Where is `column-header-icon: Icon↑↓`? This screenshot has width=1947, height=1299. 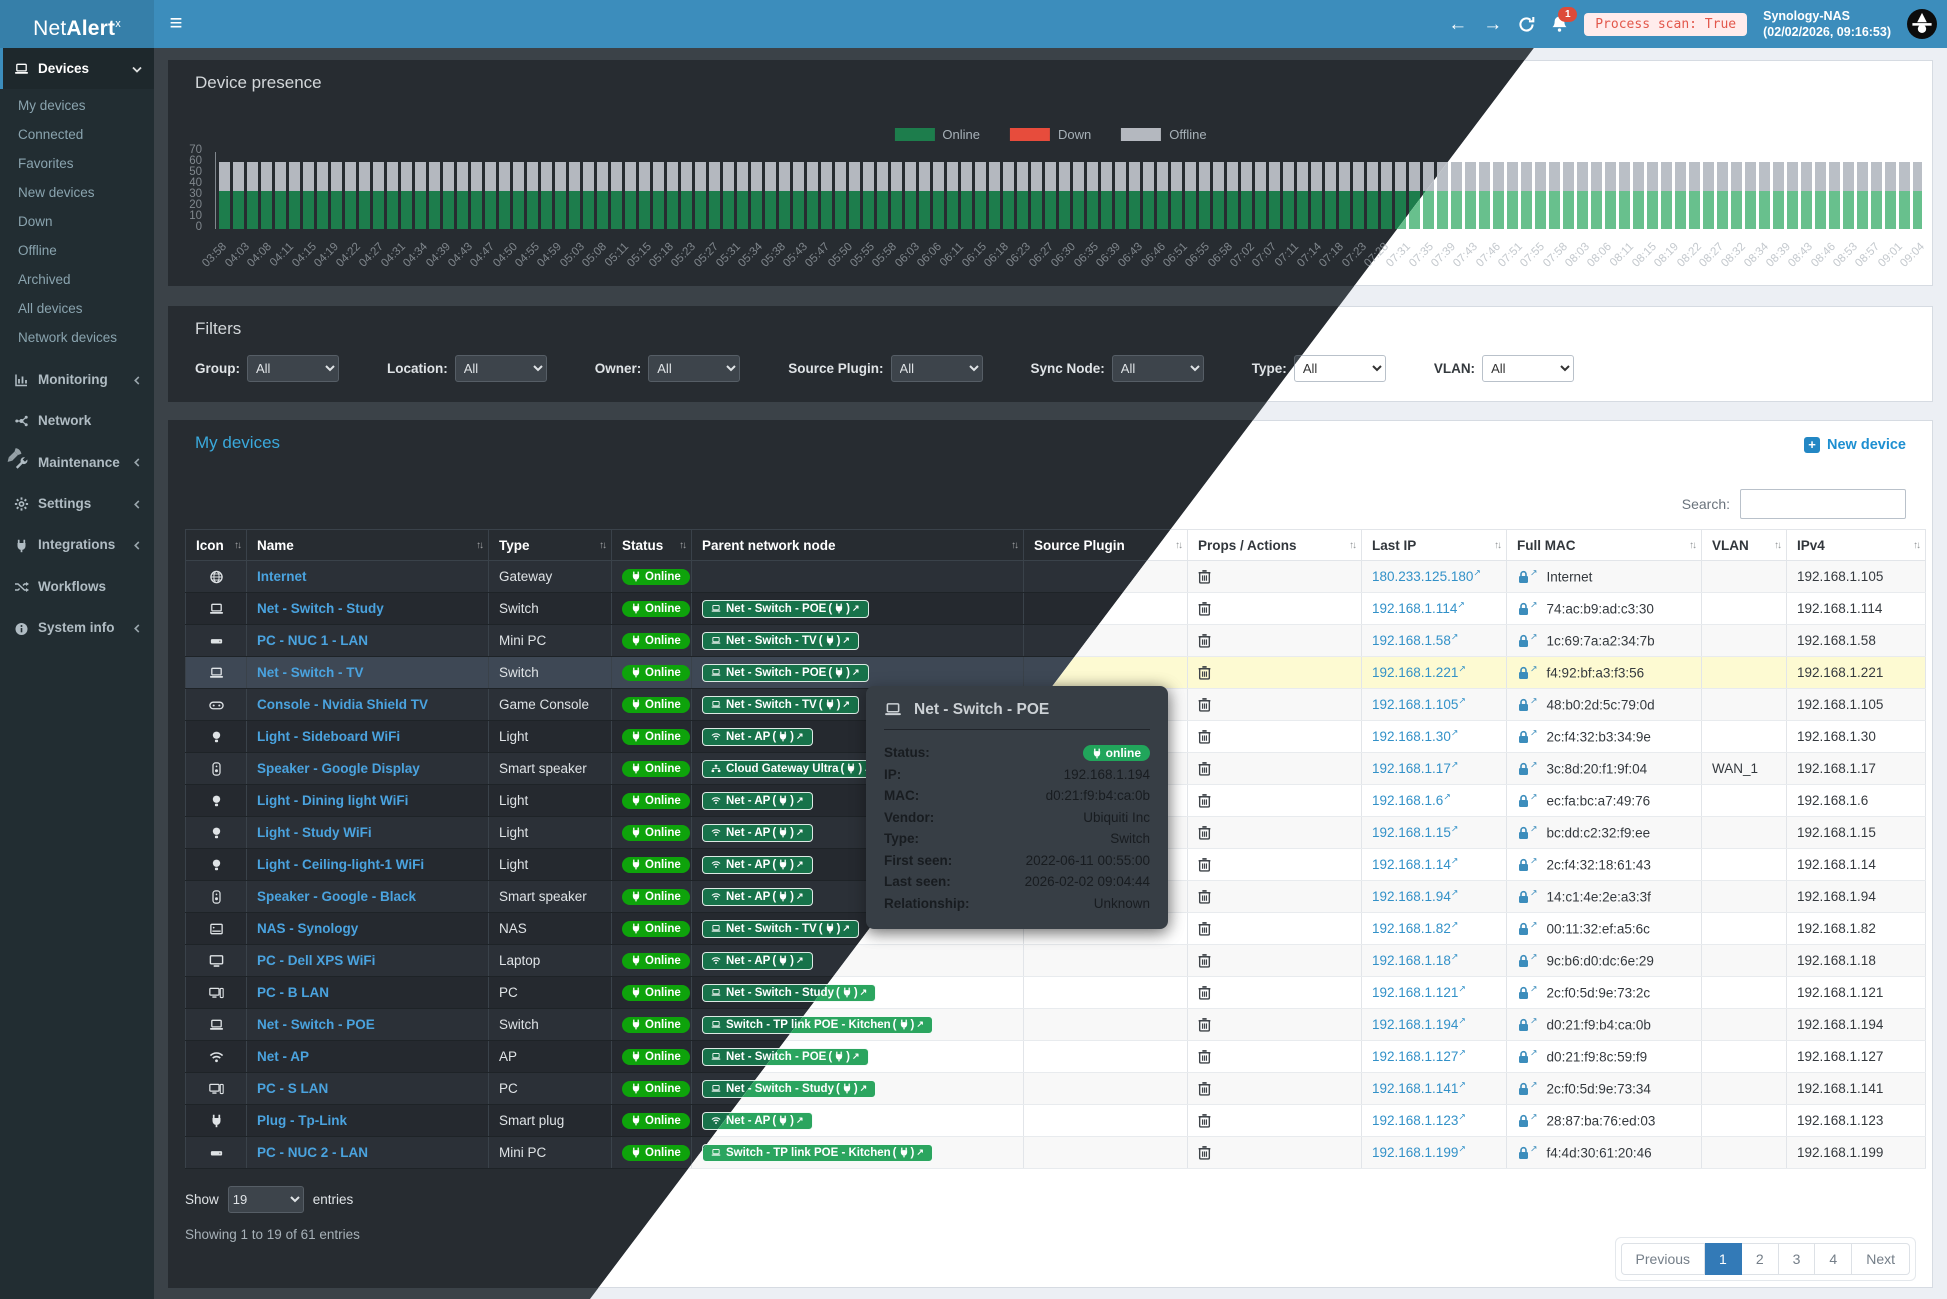
column-header-icon: Icon↑↓ is located at coordinates (216, 545).